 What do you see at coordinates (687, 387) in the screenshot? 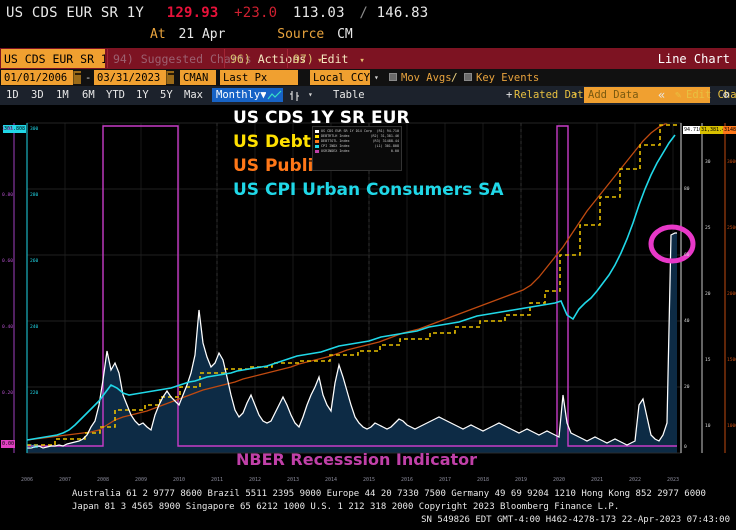
I see `cds-tick-20: 20` at bounding box center [687, 387].